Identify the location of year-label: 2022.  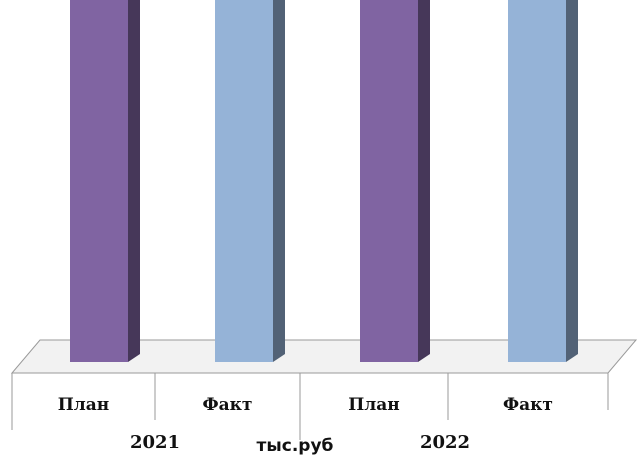
(445, 442).